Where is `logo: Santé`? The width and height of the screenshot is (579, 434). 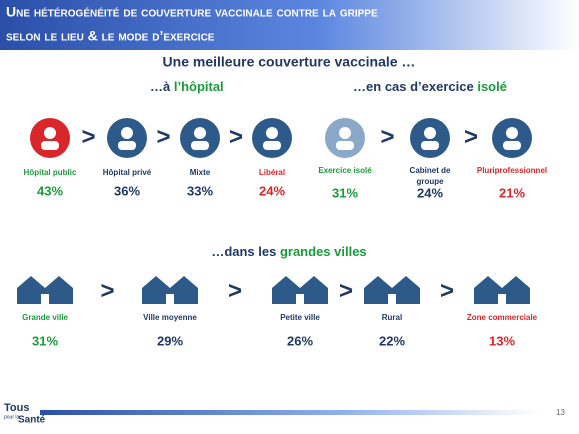
logo: Santé is located at coordinates (32, 420).